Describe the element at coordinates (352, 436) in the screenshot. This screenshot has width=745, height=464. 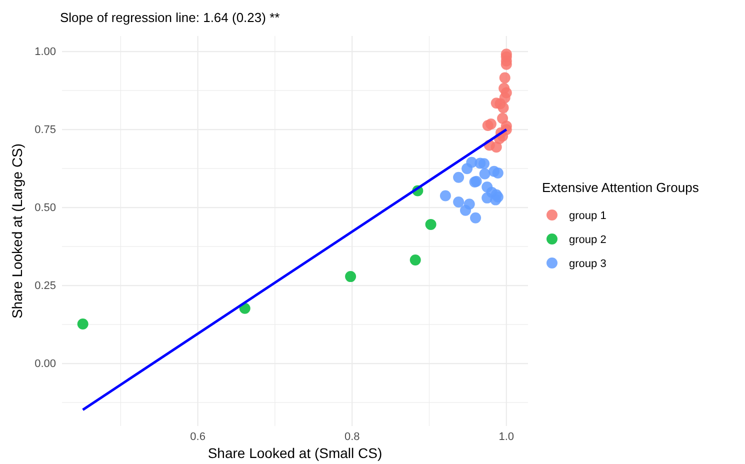
I see `x-tick-label: 0.8` at that location.